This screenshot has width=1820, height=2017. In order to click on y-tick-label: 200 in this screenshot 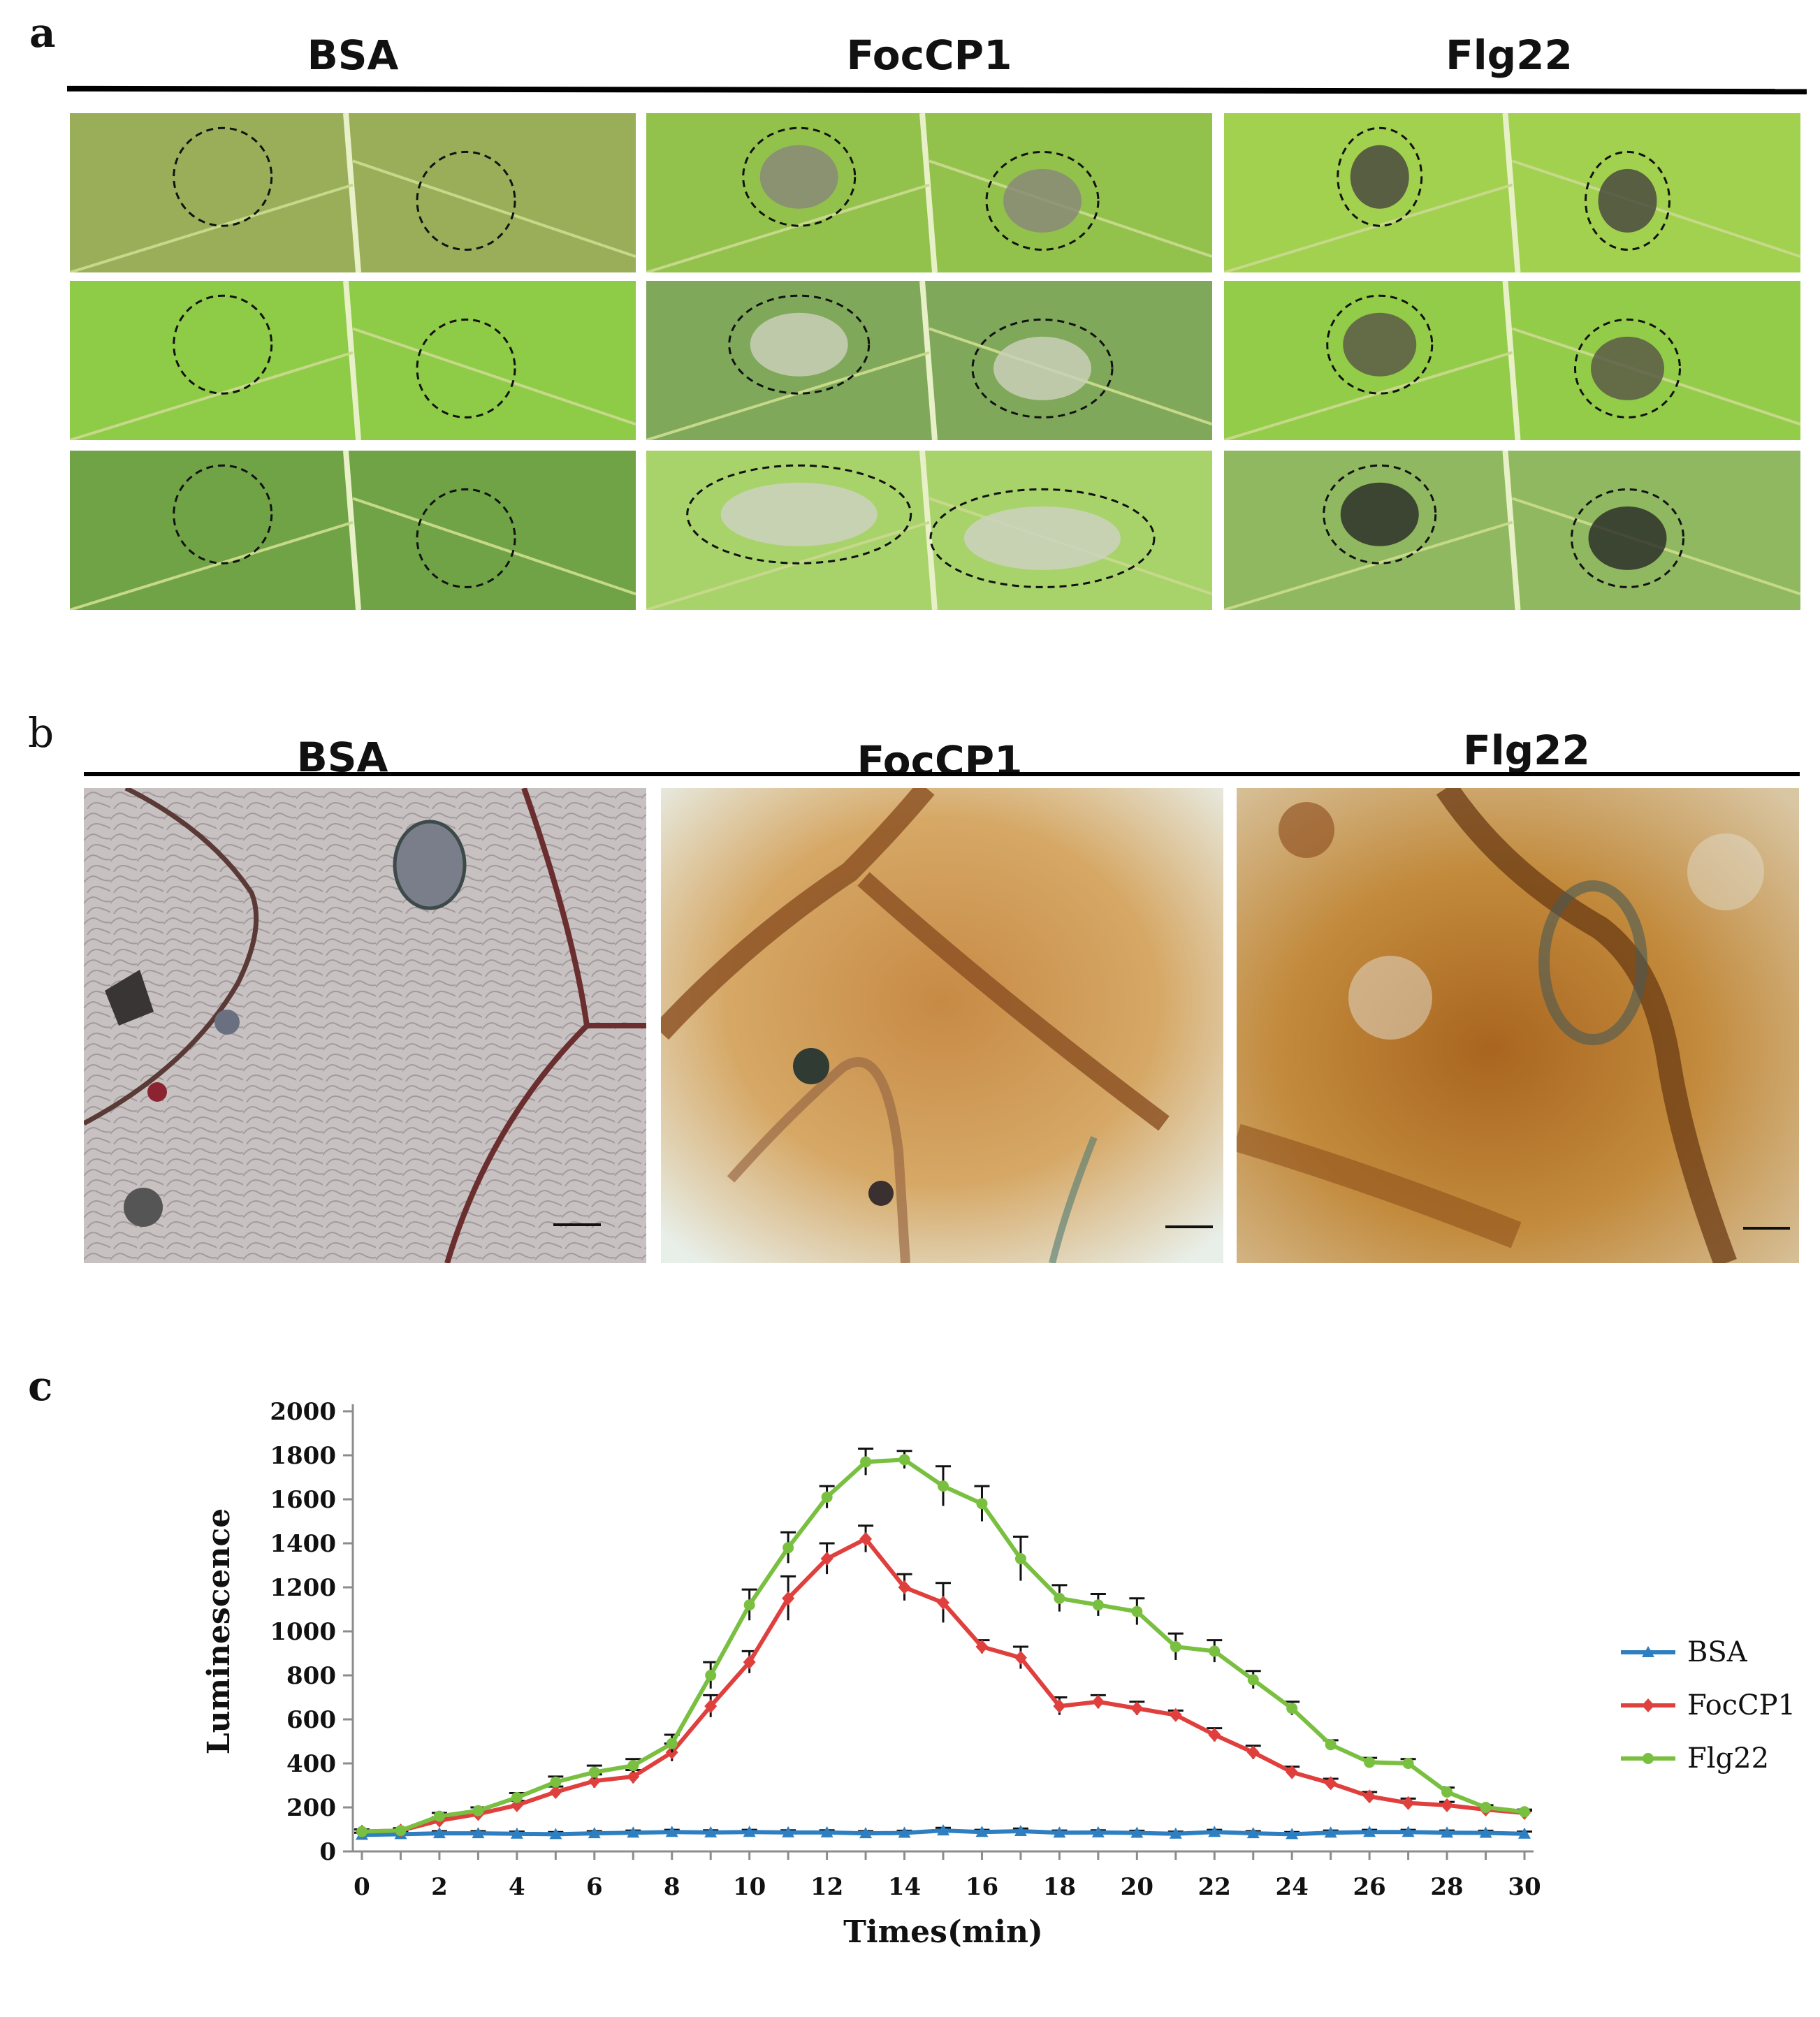, I will do `click(311, 1808)`.